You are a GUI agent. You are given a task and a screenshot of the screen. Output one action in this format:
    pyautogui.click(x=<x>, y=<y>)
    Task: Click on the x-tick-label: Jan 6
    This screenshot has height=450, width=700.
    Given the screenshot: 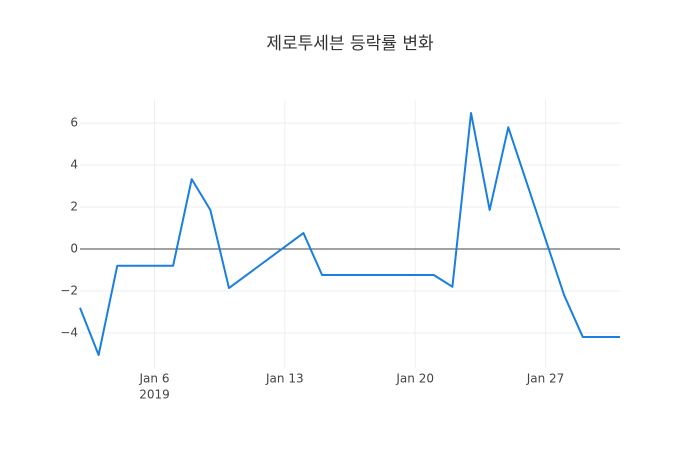 What is the action you would take?
    pyautogui.click(x=154, y=379)
    